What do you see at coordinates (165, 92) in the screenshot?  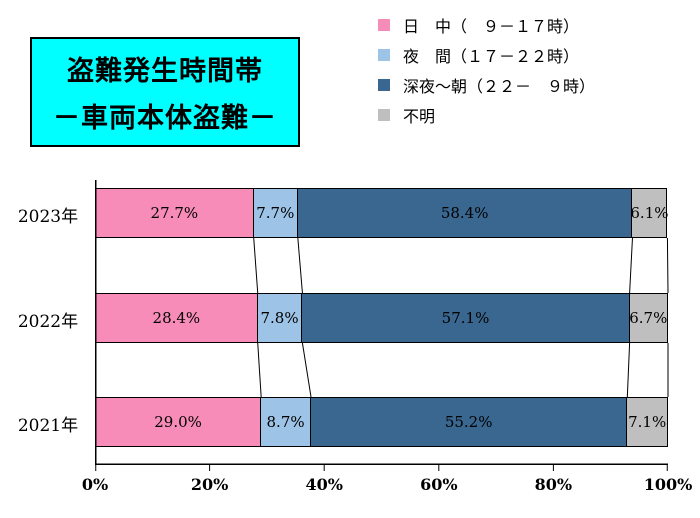 I see `chart-title-box: 盗難発生時間帯 －車両本体盗難－` at bounding box center [165, 92].